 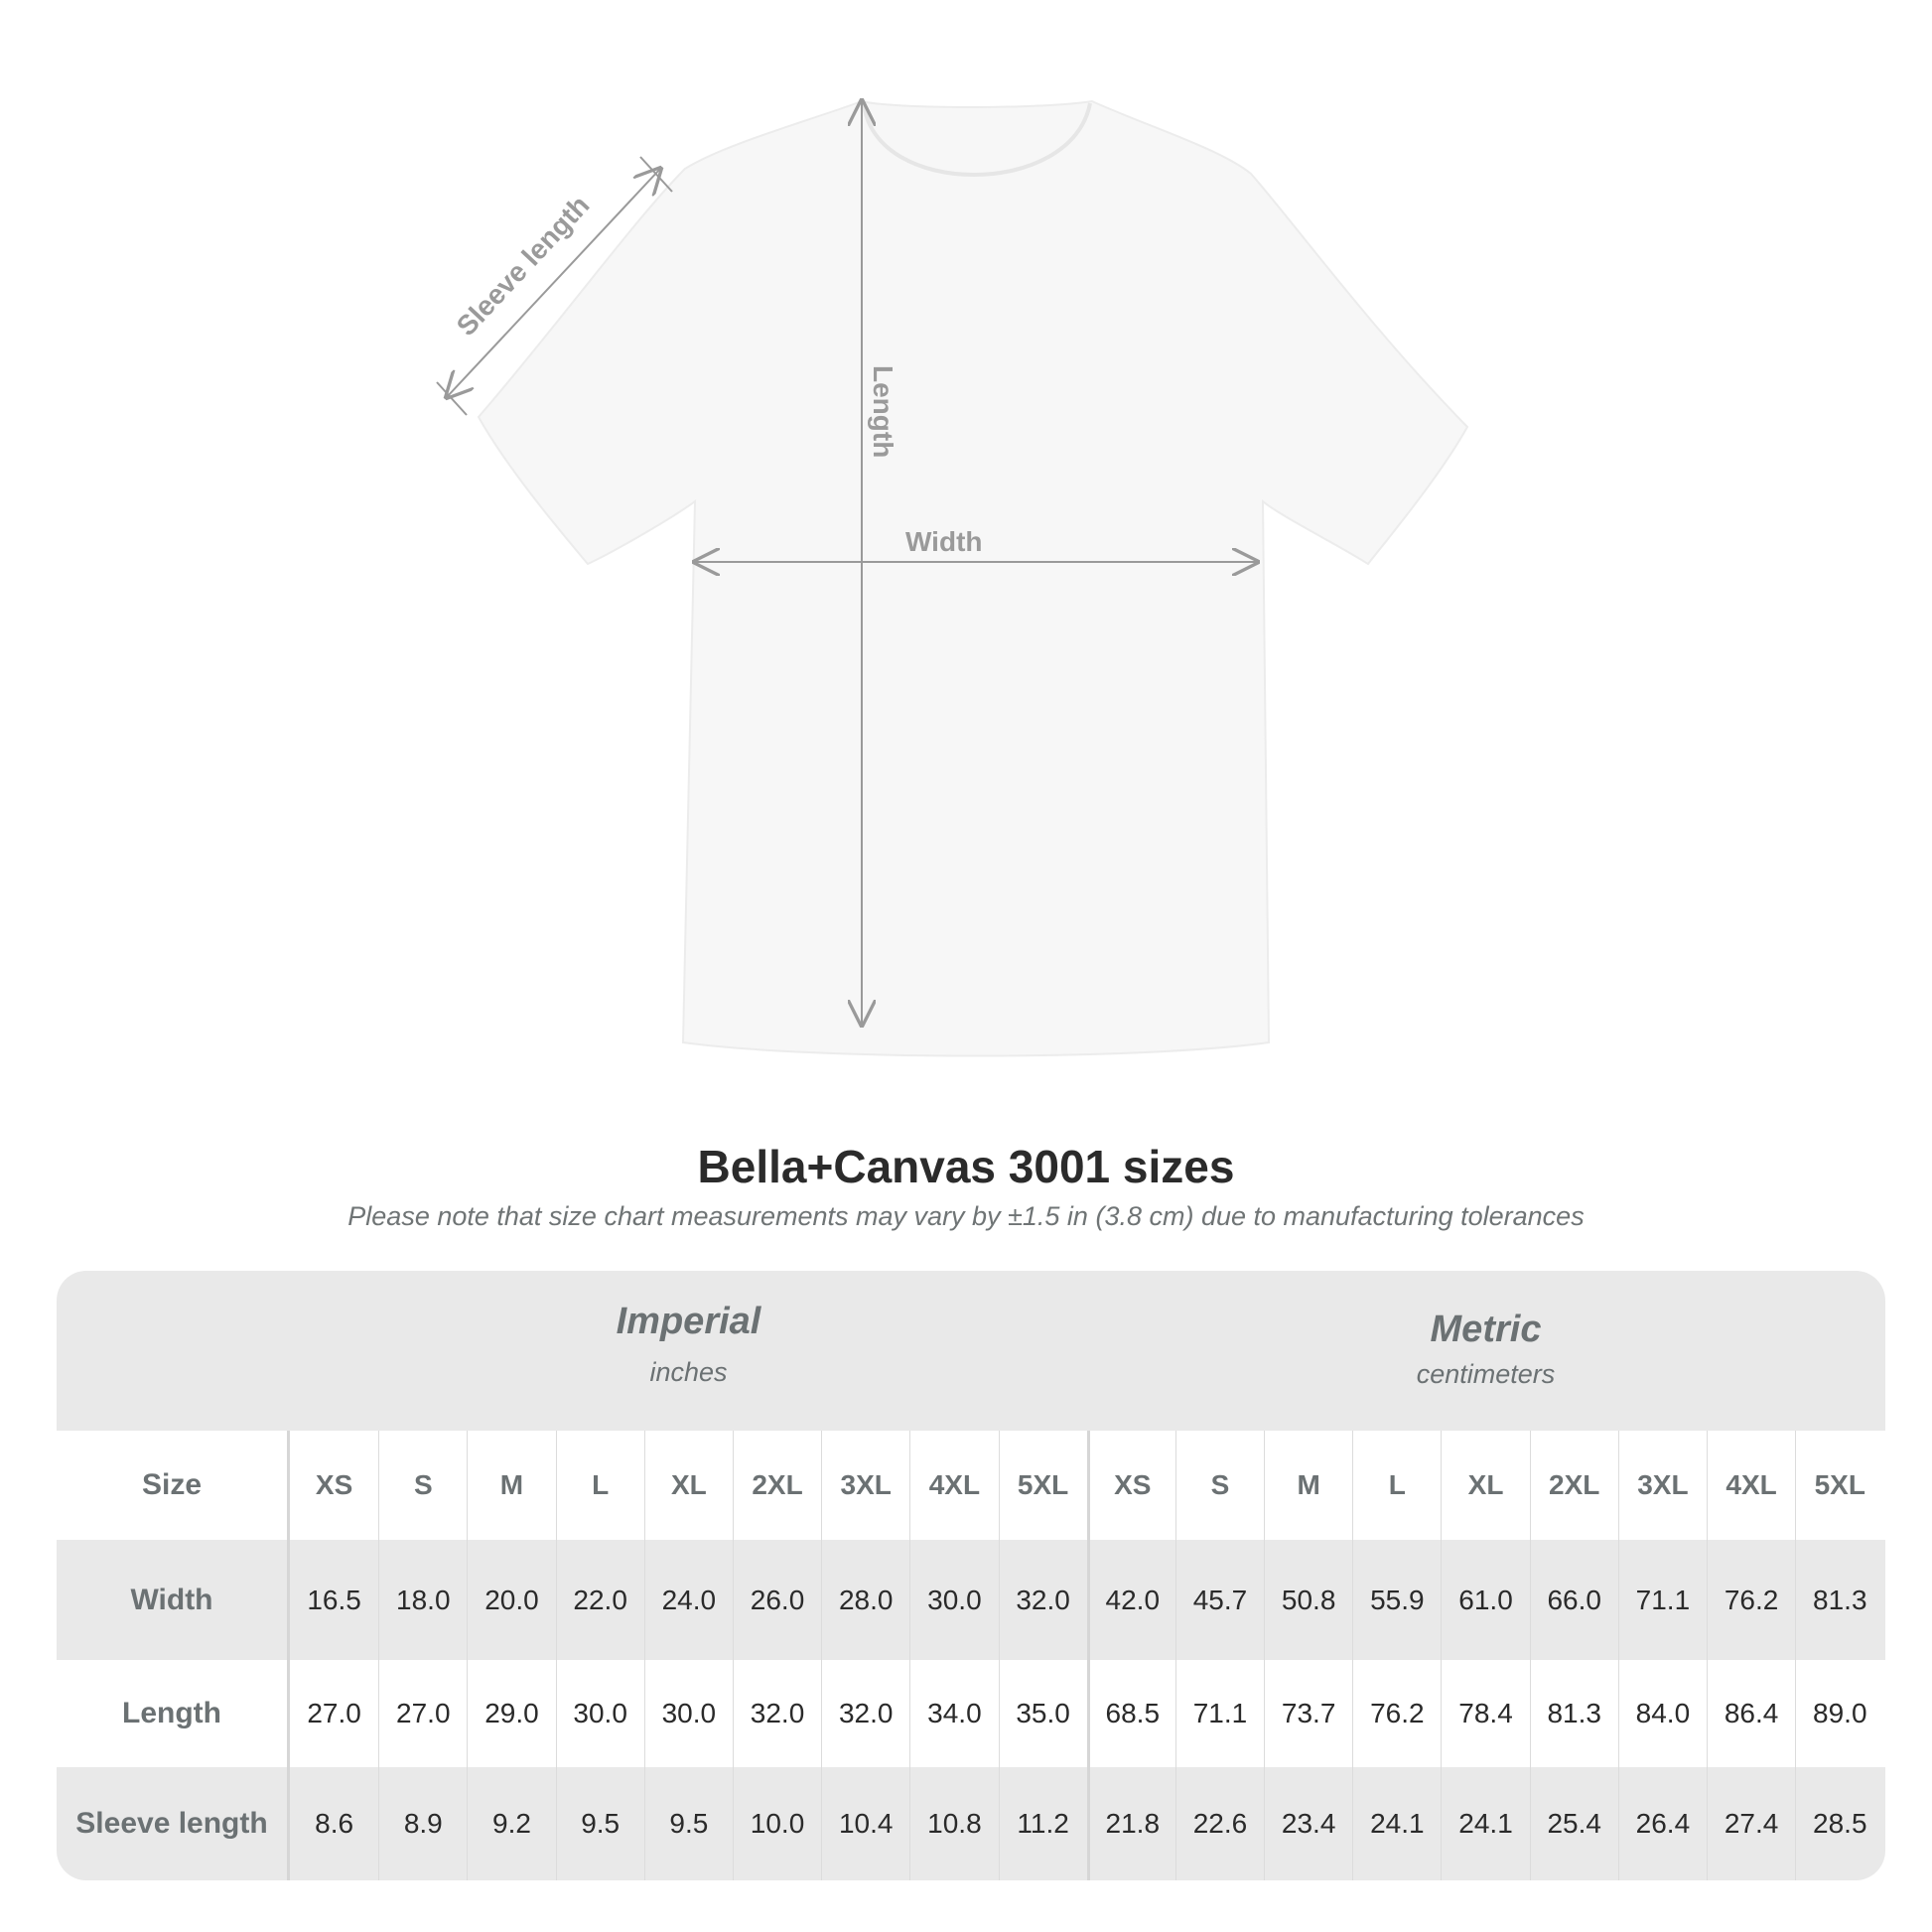 What do you see at coordinates (1751, 1714) in the screenshot?
I see `table-cell: 86.4` at bounding box center [1751, 1714].